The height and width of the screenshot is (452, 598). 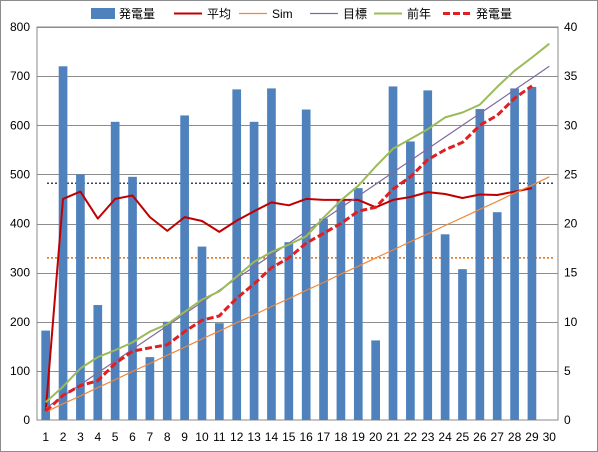 What do you see at coordinates (20, 322) in the screenshot?
I see `y-tick-label-left: 200` at bounding box center [20, 322].